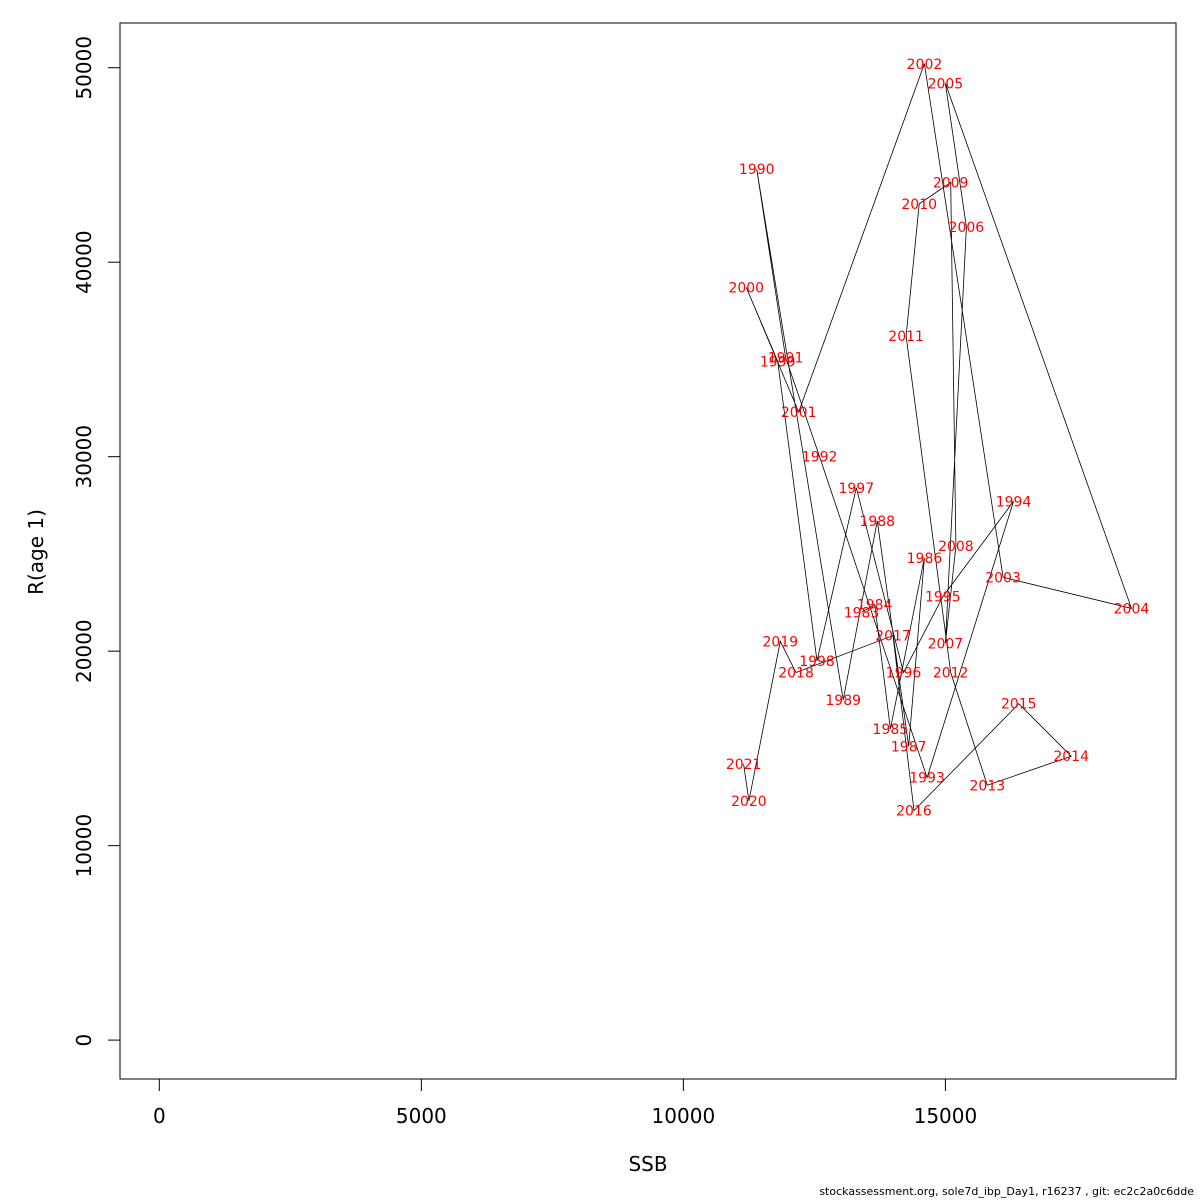 This screenshot has height=1200, width=1200. What do you see at coordinates (856, 489) in the screenshot?
I see `point-label-1997: 1997` at bounding box center [856, 489].